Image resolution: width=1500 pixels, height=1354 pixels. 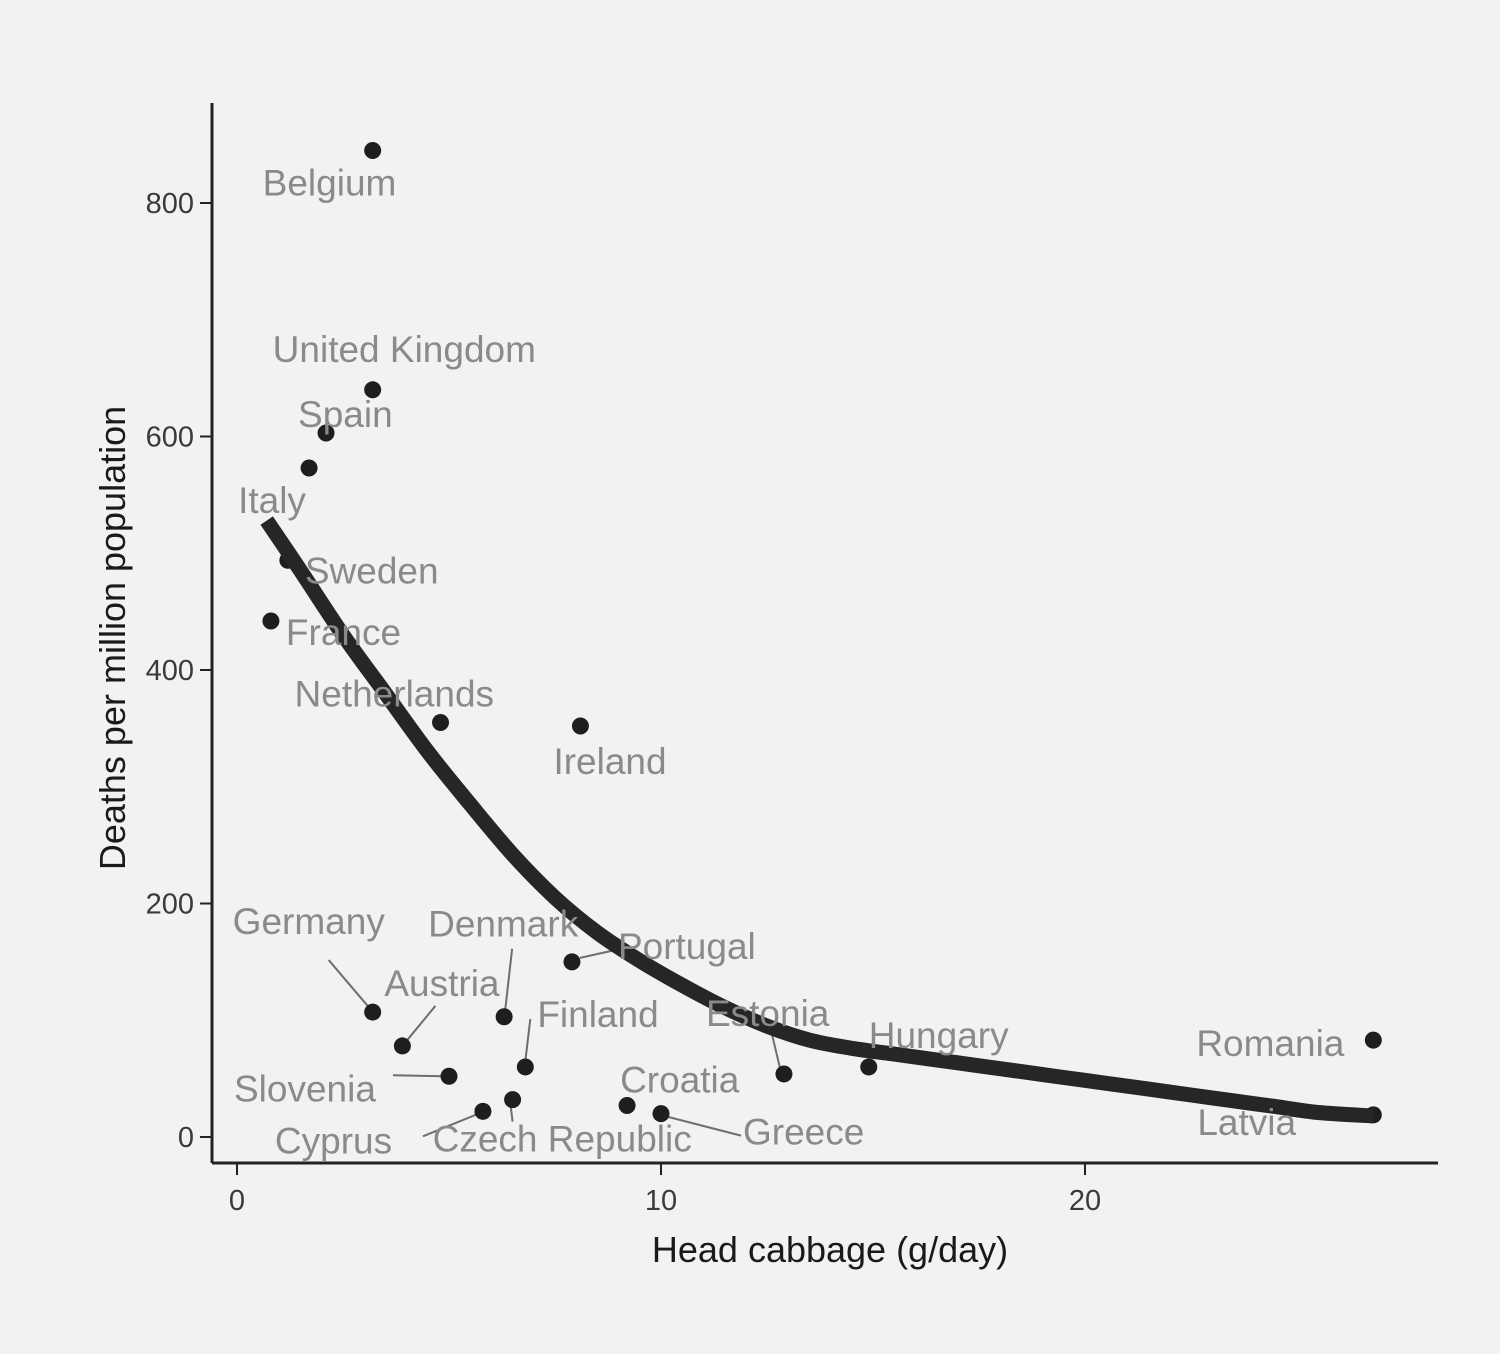 I want to click on y-tick-label: 200, so click(x=170, y=905).